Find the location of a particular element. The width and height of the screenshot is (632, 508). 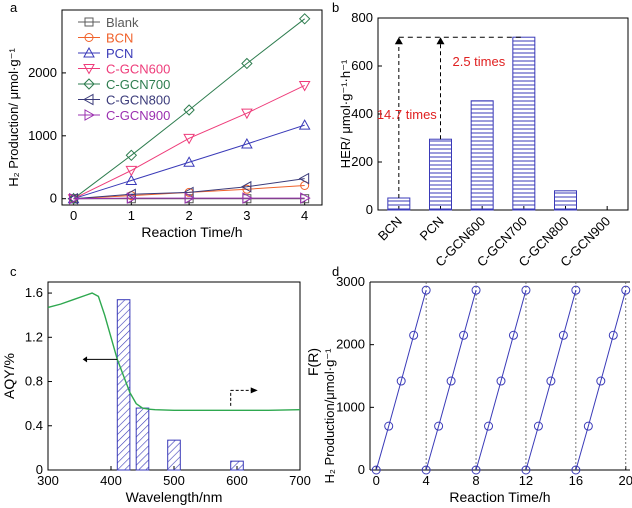

d-x-tick-label: 12 is located at coordinates (526, 480).